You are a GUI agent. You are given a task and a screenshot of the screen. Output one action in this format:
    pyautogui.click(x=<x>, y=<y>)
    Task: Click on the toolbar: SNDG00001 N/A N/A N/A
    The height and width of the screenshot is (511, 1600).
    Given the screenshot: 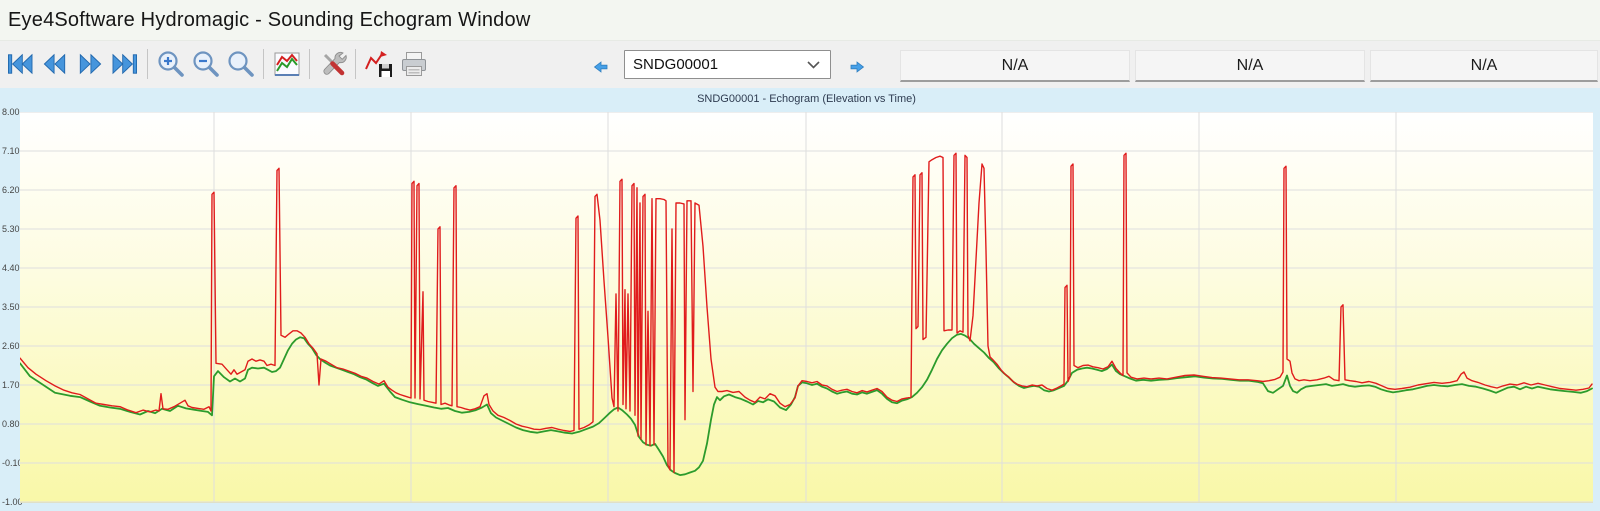 What is the action you would take?
    pyautogui.click(x=800, y=65)
    